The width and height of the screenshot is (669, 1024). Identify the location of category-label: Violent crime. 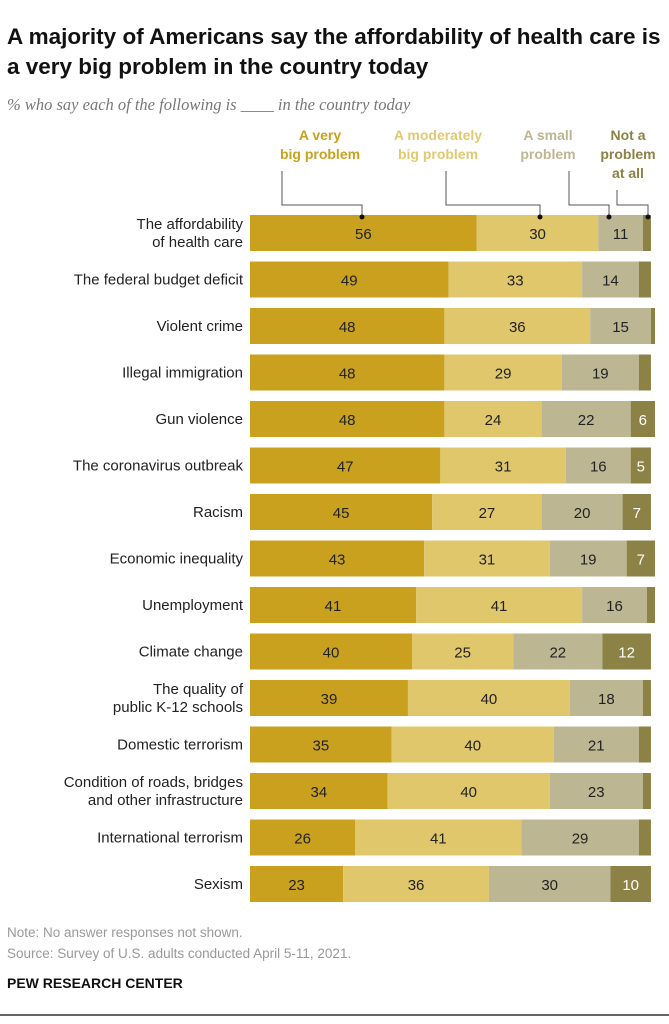
(200, 326).